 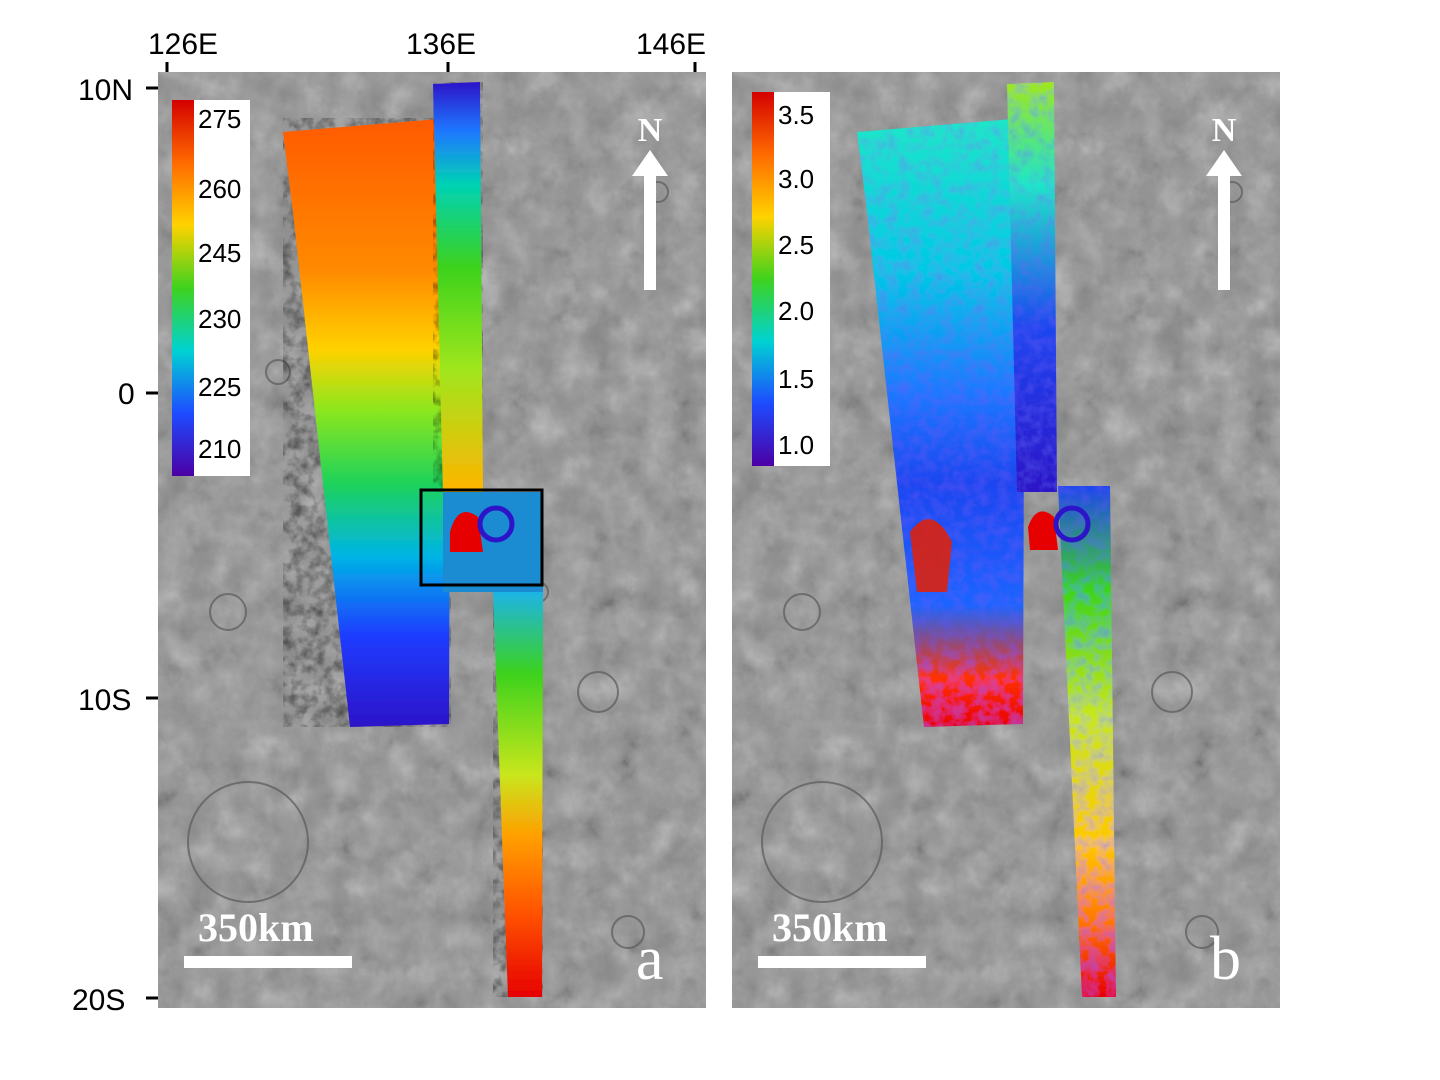 What do you see at coordinates (183, 44) in the screenshot?
I see `lon-label-126e: 126E` at bounding box center [183, 44].